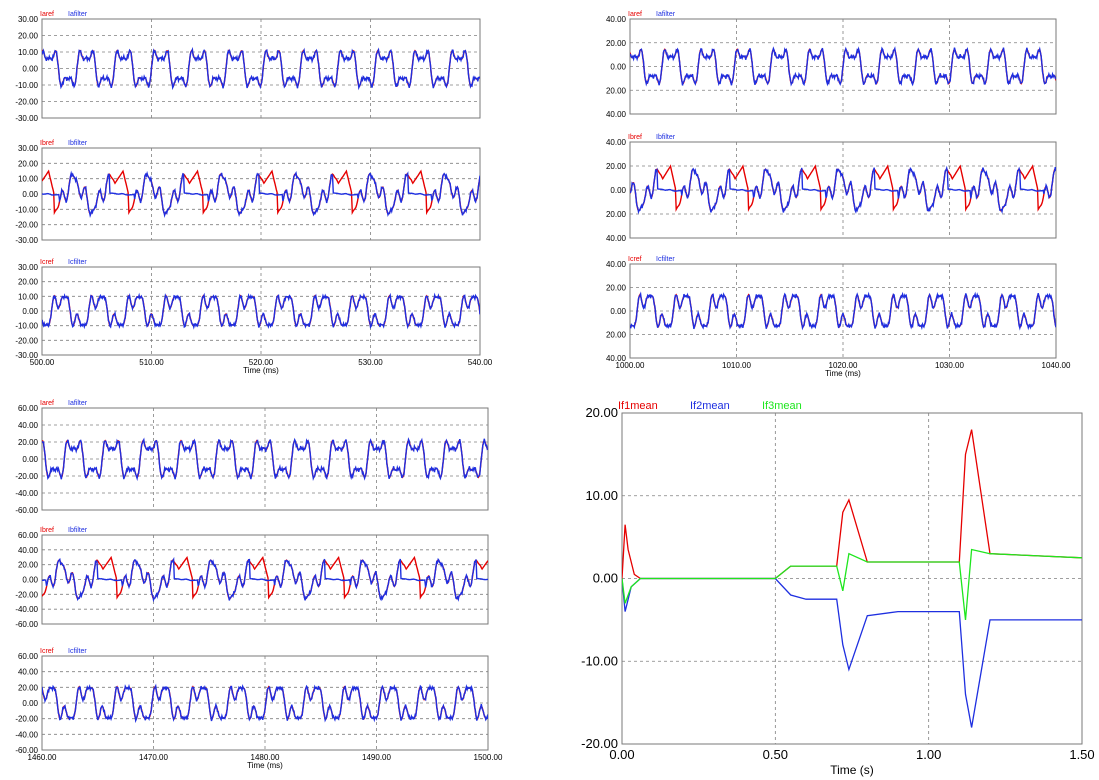  I want to click on legend-label-if2mean: If2mean, so click(710, 406).